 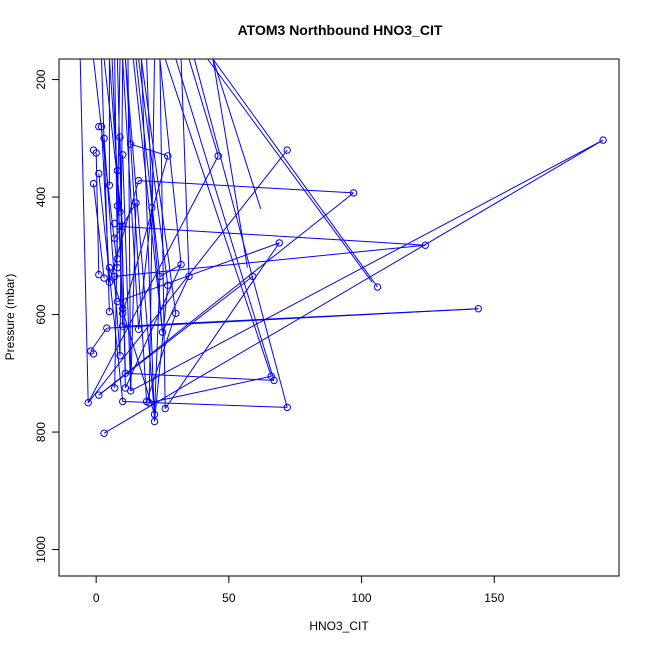 I want to click on y-tick-label: 200, so click(x=41, y=79).